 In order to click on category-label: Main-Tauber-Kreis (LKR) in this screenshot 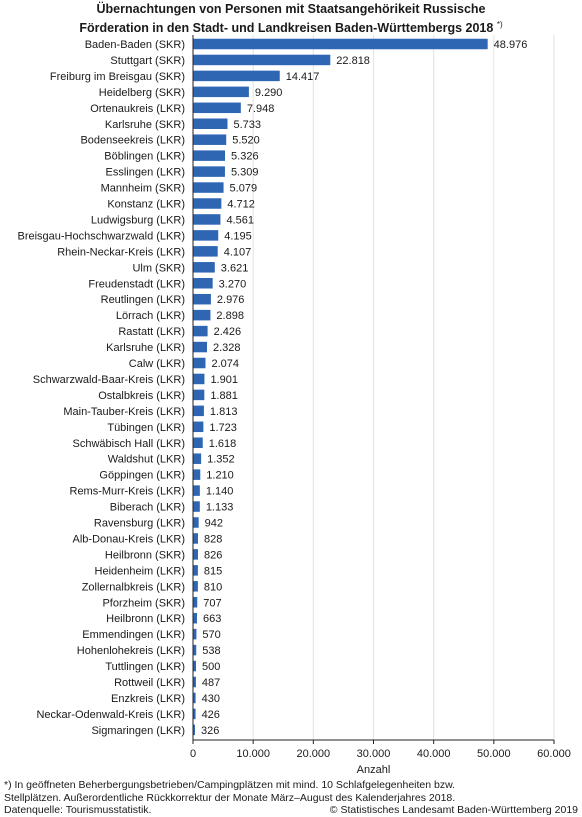, I will do `click(124, 412)`.